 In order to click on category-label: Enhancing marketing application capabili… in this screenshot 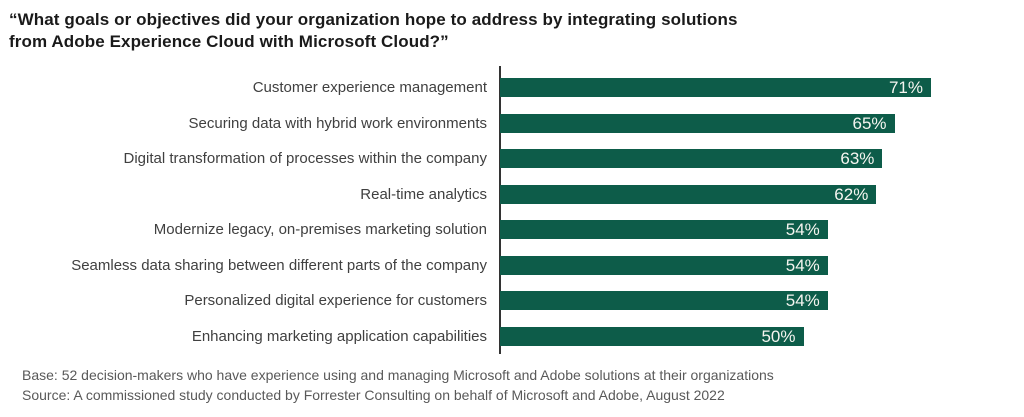, I will do `click(339, 336)`.